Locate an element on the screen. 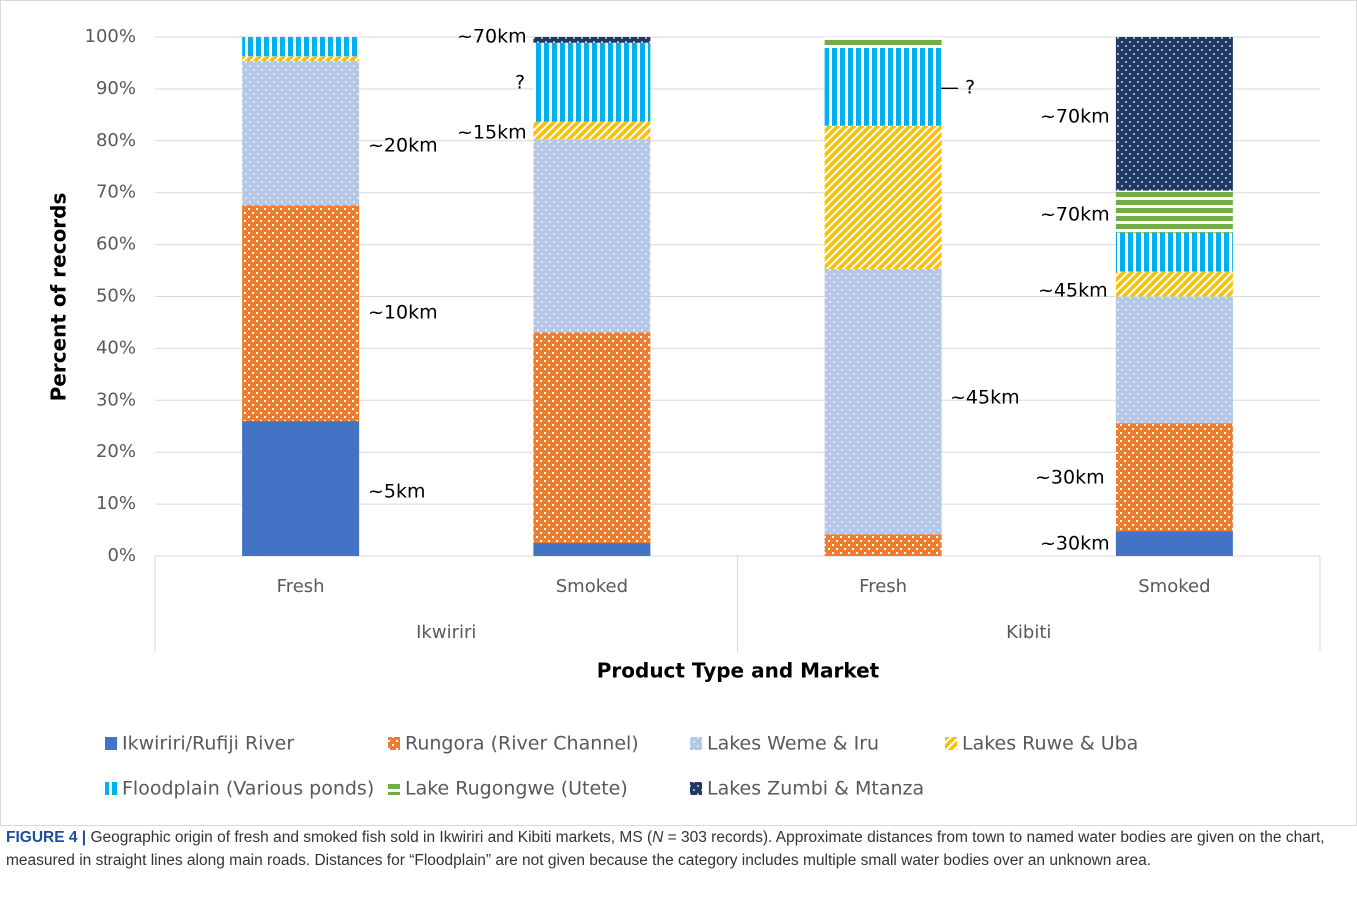  legend-label: Lakes Zumbi & Mtanza is located at coordinates (815, 789).